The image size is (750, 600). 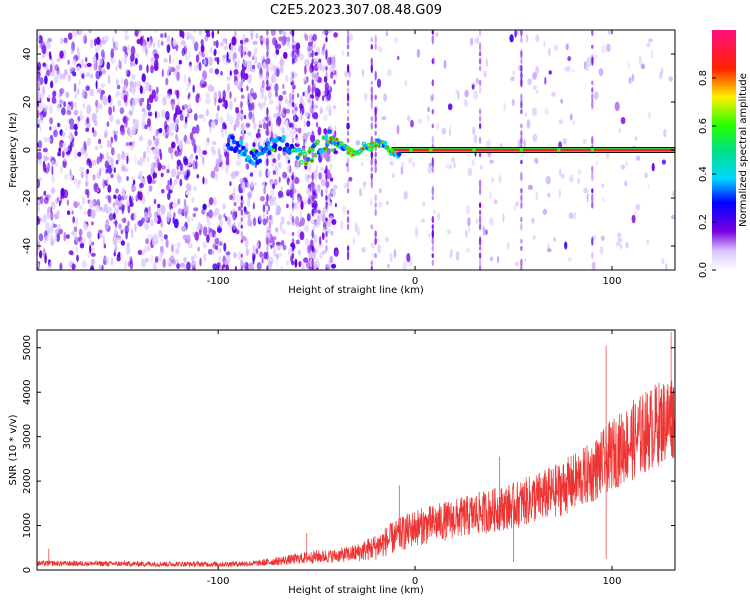 What do you see at coordinates (304, 154) in the screenshot?
I see `signal-band-fragment-core` at bounding box center [304, 154].